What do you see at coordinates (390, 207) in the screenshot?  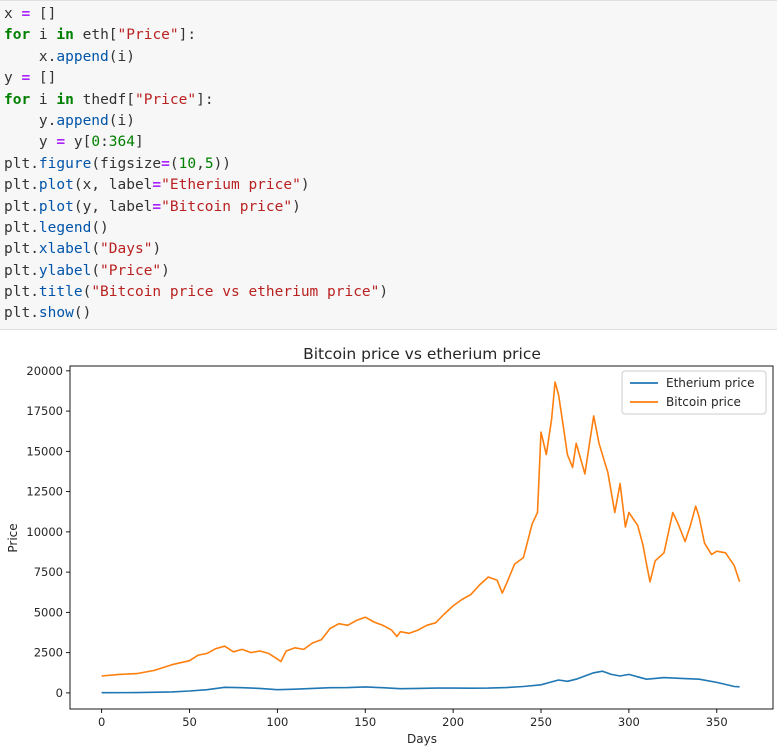 I see `code-line: plt.plot(y, label="Bitcoin price")` at bounding box center [390, 207].